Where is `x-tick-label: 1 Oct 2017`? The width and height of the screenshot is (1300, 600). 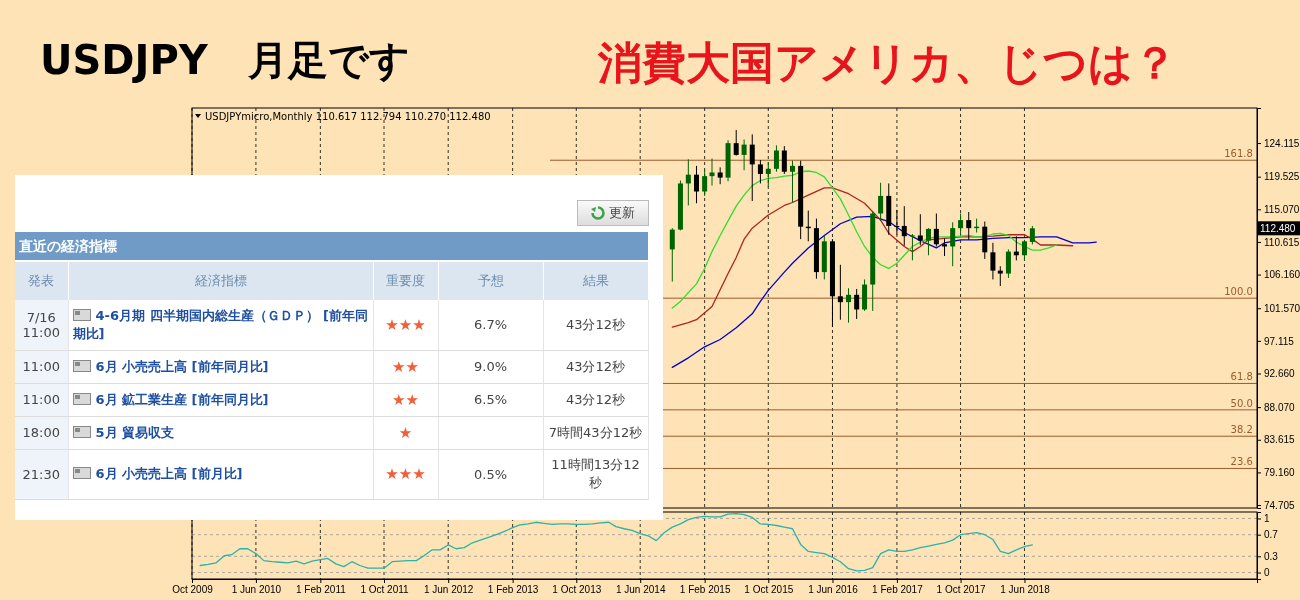 x-tick-label: 1 Oct 2017 is located at coordinates (961, 590).